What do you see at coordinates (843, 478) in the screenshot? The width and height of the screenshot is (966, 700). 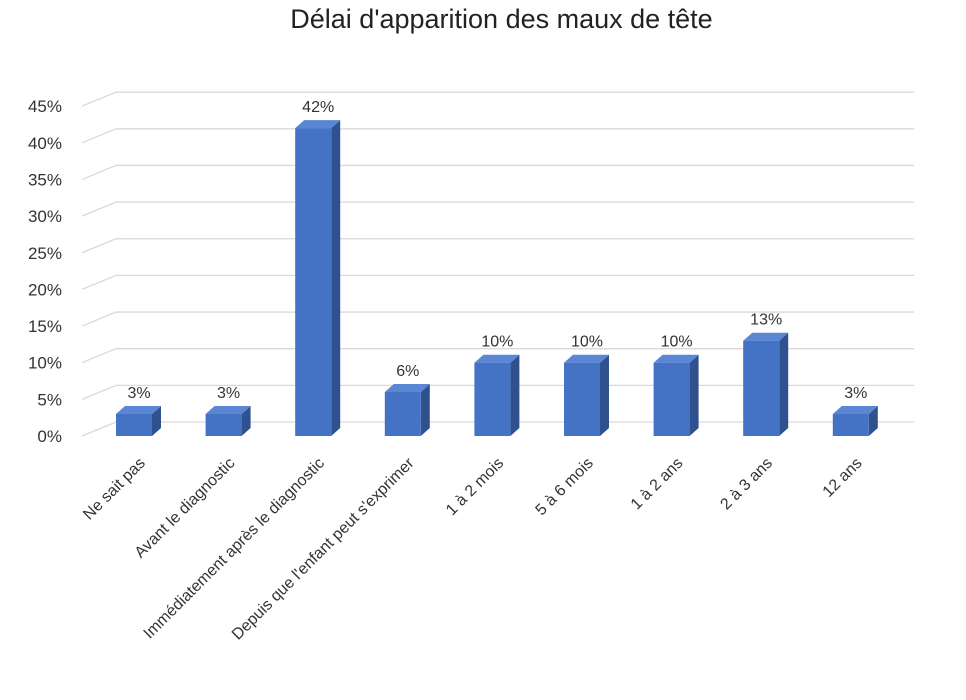 I see `x-category-label: 12 ans` at bounding box center [843, 478].